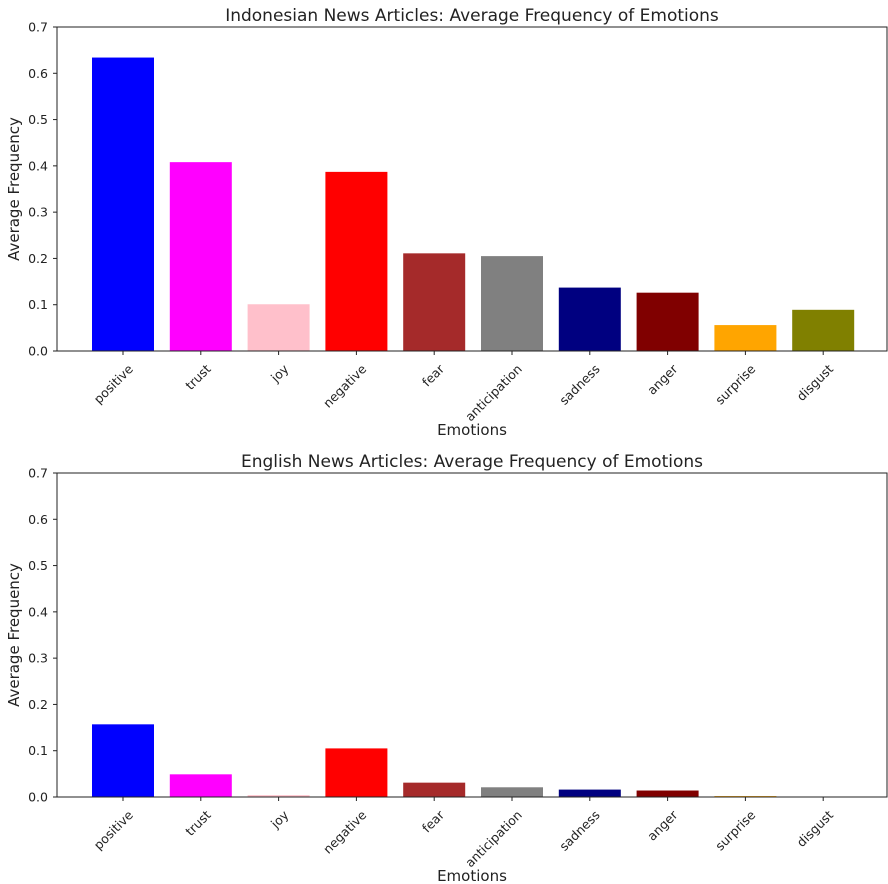  Describe the element at coordinates (38, 351) in the screenshot. I see `indonesian-ytick-label: 0.0` at that location.